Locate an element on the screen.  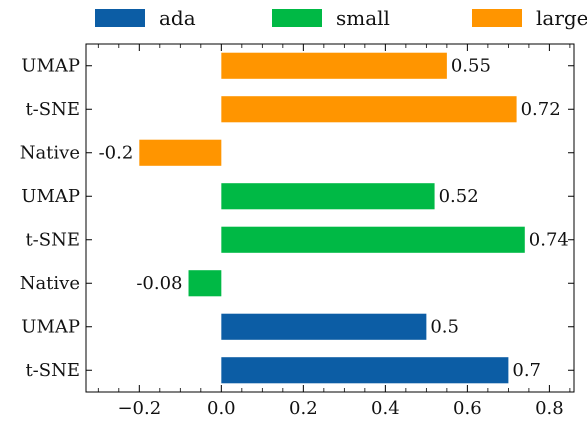
x-tick-label: 0.6 is located at coordinates (467, 408).